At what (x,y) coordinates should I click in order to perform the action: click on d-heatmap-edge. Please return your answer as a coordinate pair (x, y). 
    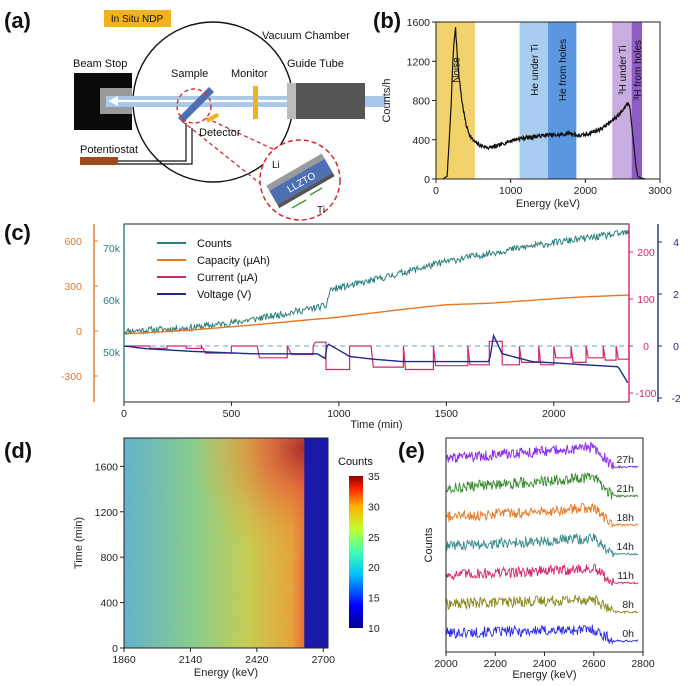
    Looking at the image, I should click on (316, 543).